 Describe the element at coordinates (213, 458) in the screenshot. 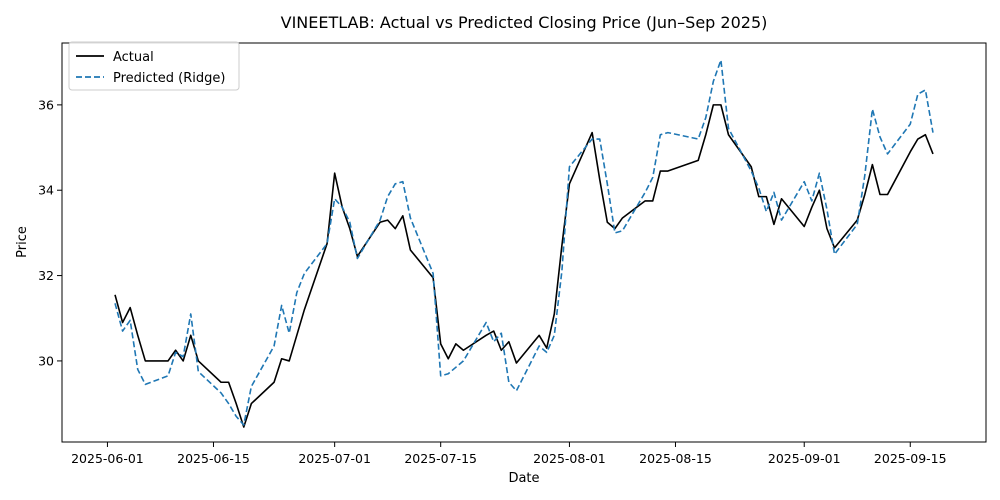

I see `x-tick-label: 2025-06-15` at that location.